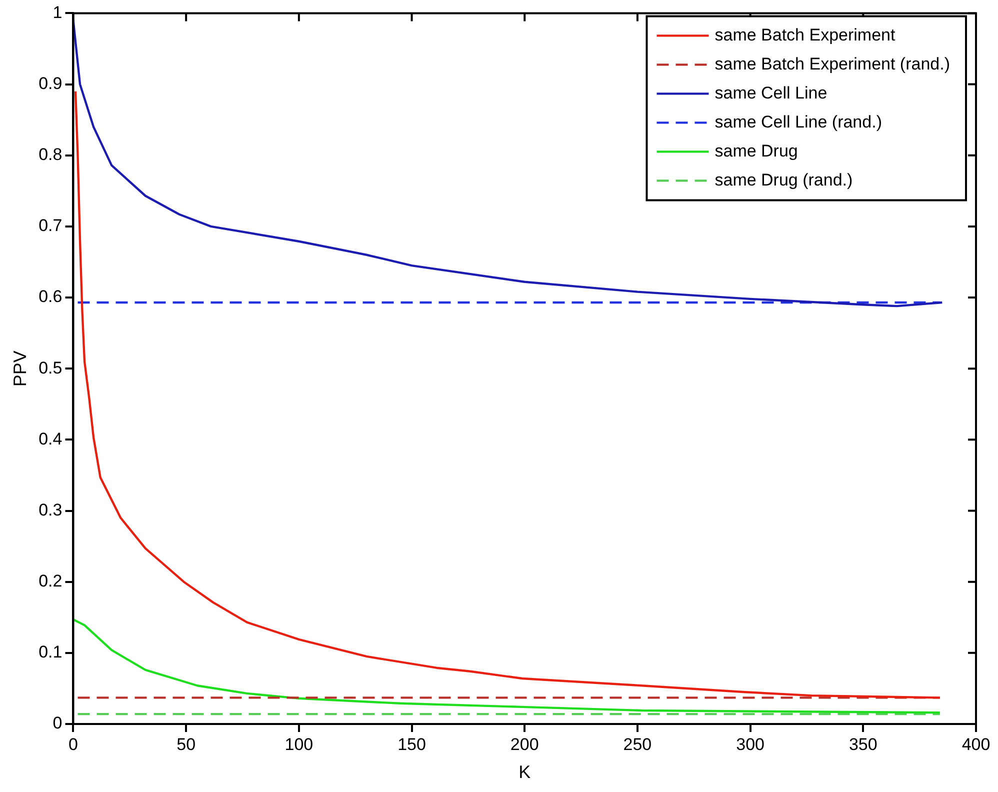 This screenshot has height=792, width=998. What do you see at coordinates (50, 296) in the screenshot?
I see `y-tick-label: 0.6` at bounding box center [50, 296].